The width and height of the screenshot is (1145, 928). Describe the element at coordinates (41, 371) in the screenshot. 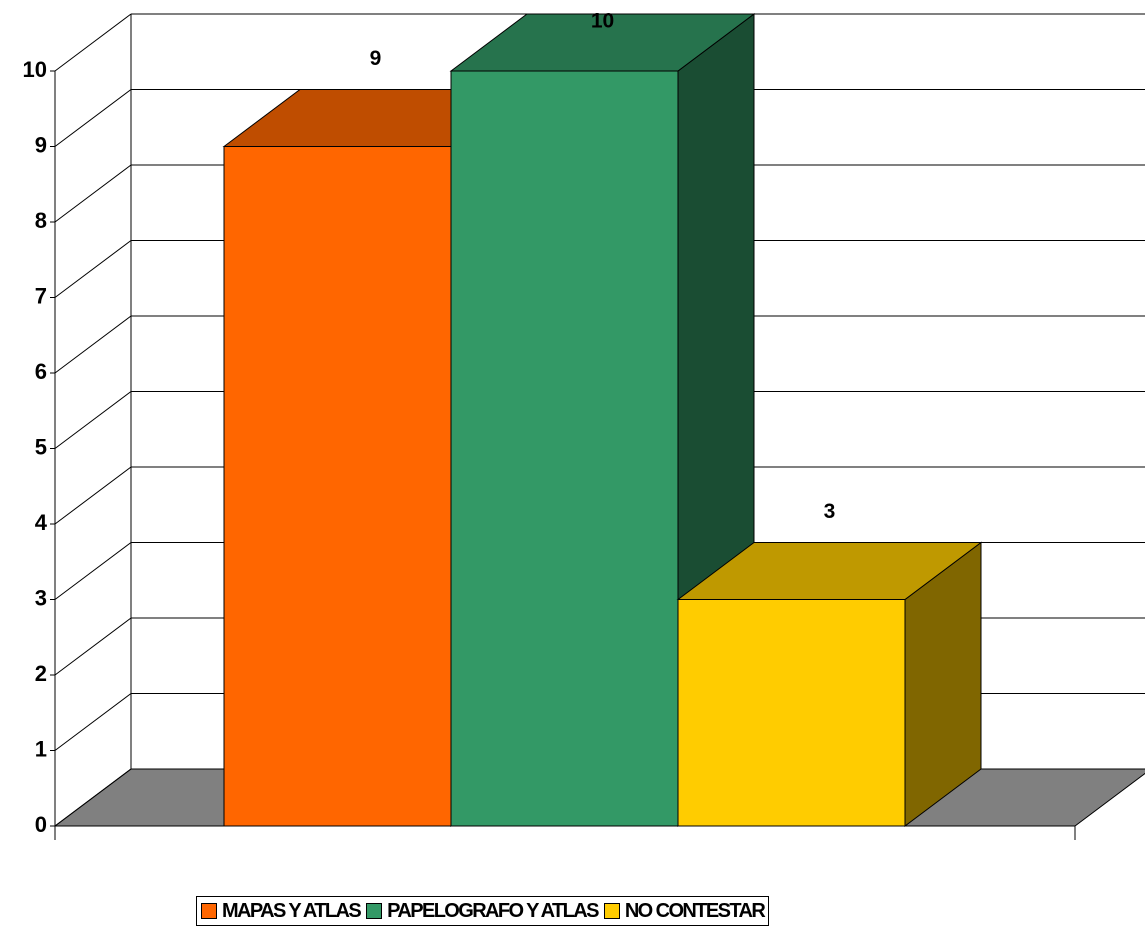

I see `y-tick-label: 6` at that location.